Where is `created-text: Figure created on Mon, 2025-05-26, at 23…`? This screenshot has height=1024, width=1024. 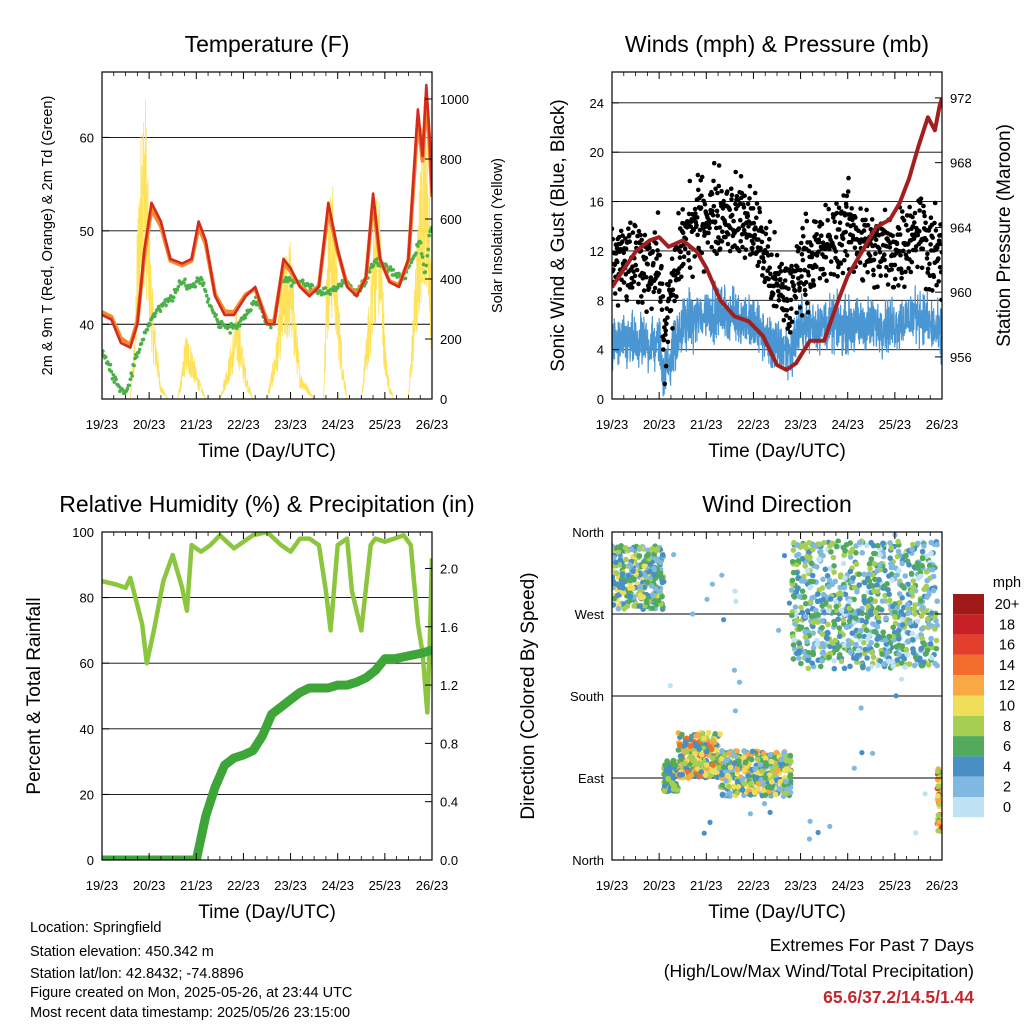 created-text: Figure created on Mon, 2025-05-26, at 23… is located at coordinates (191, 993).